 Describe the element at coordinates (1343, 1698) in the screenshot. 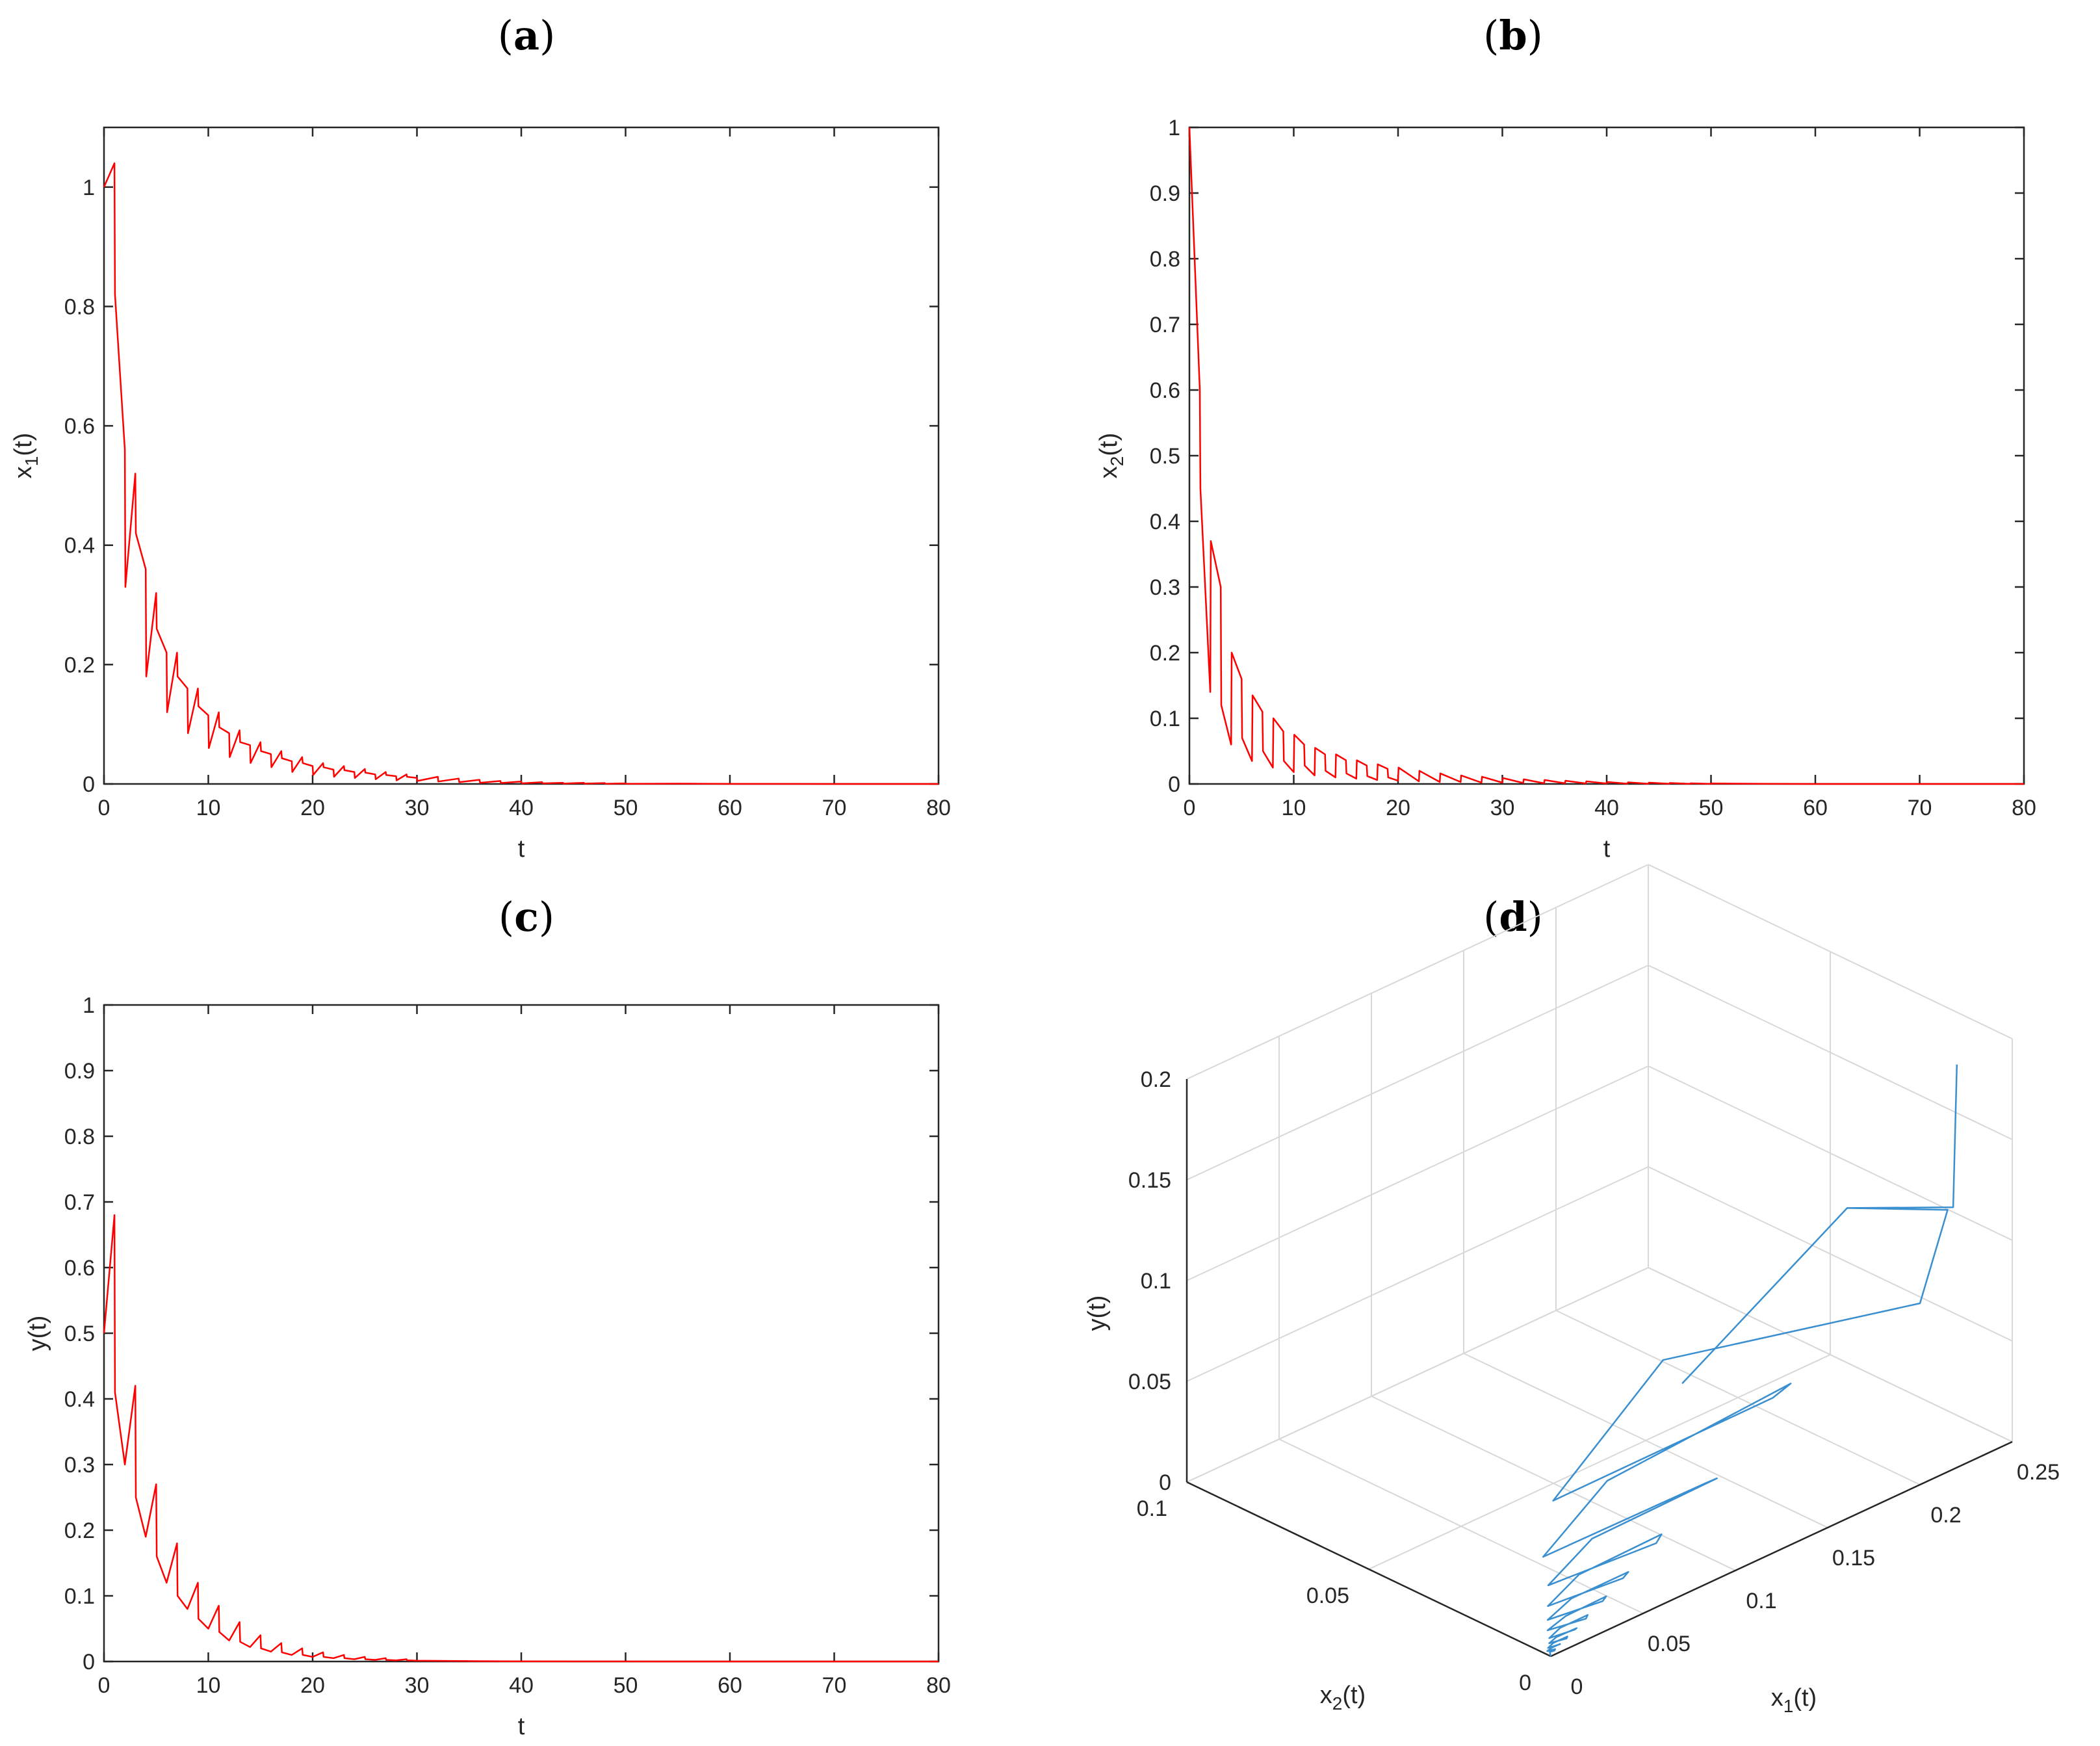

I see `panel-d-x2label: x2(t)` at that location.